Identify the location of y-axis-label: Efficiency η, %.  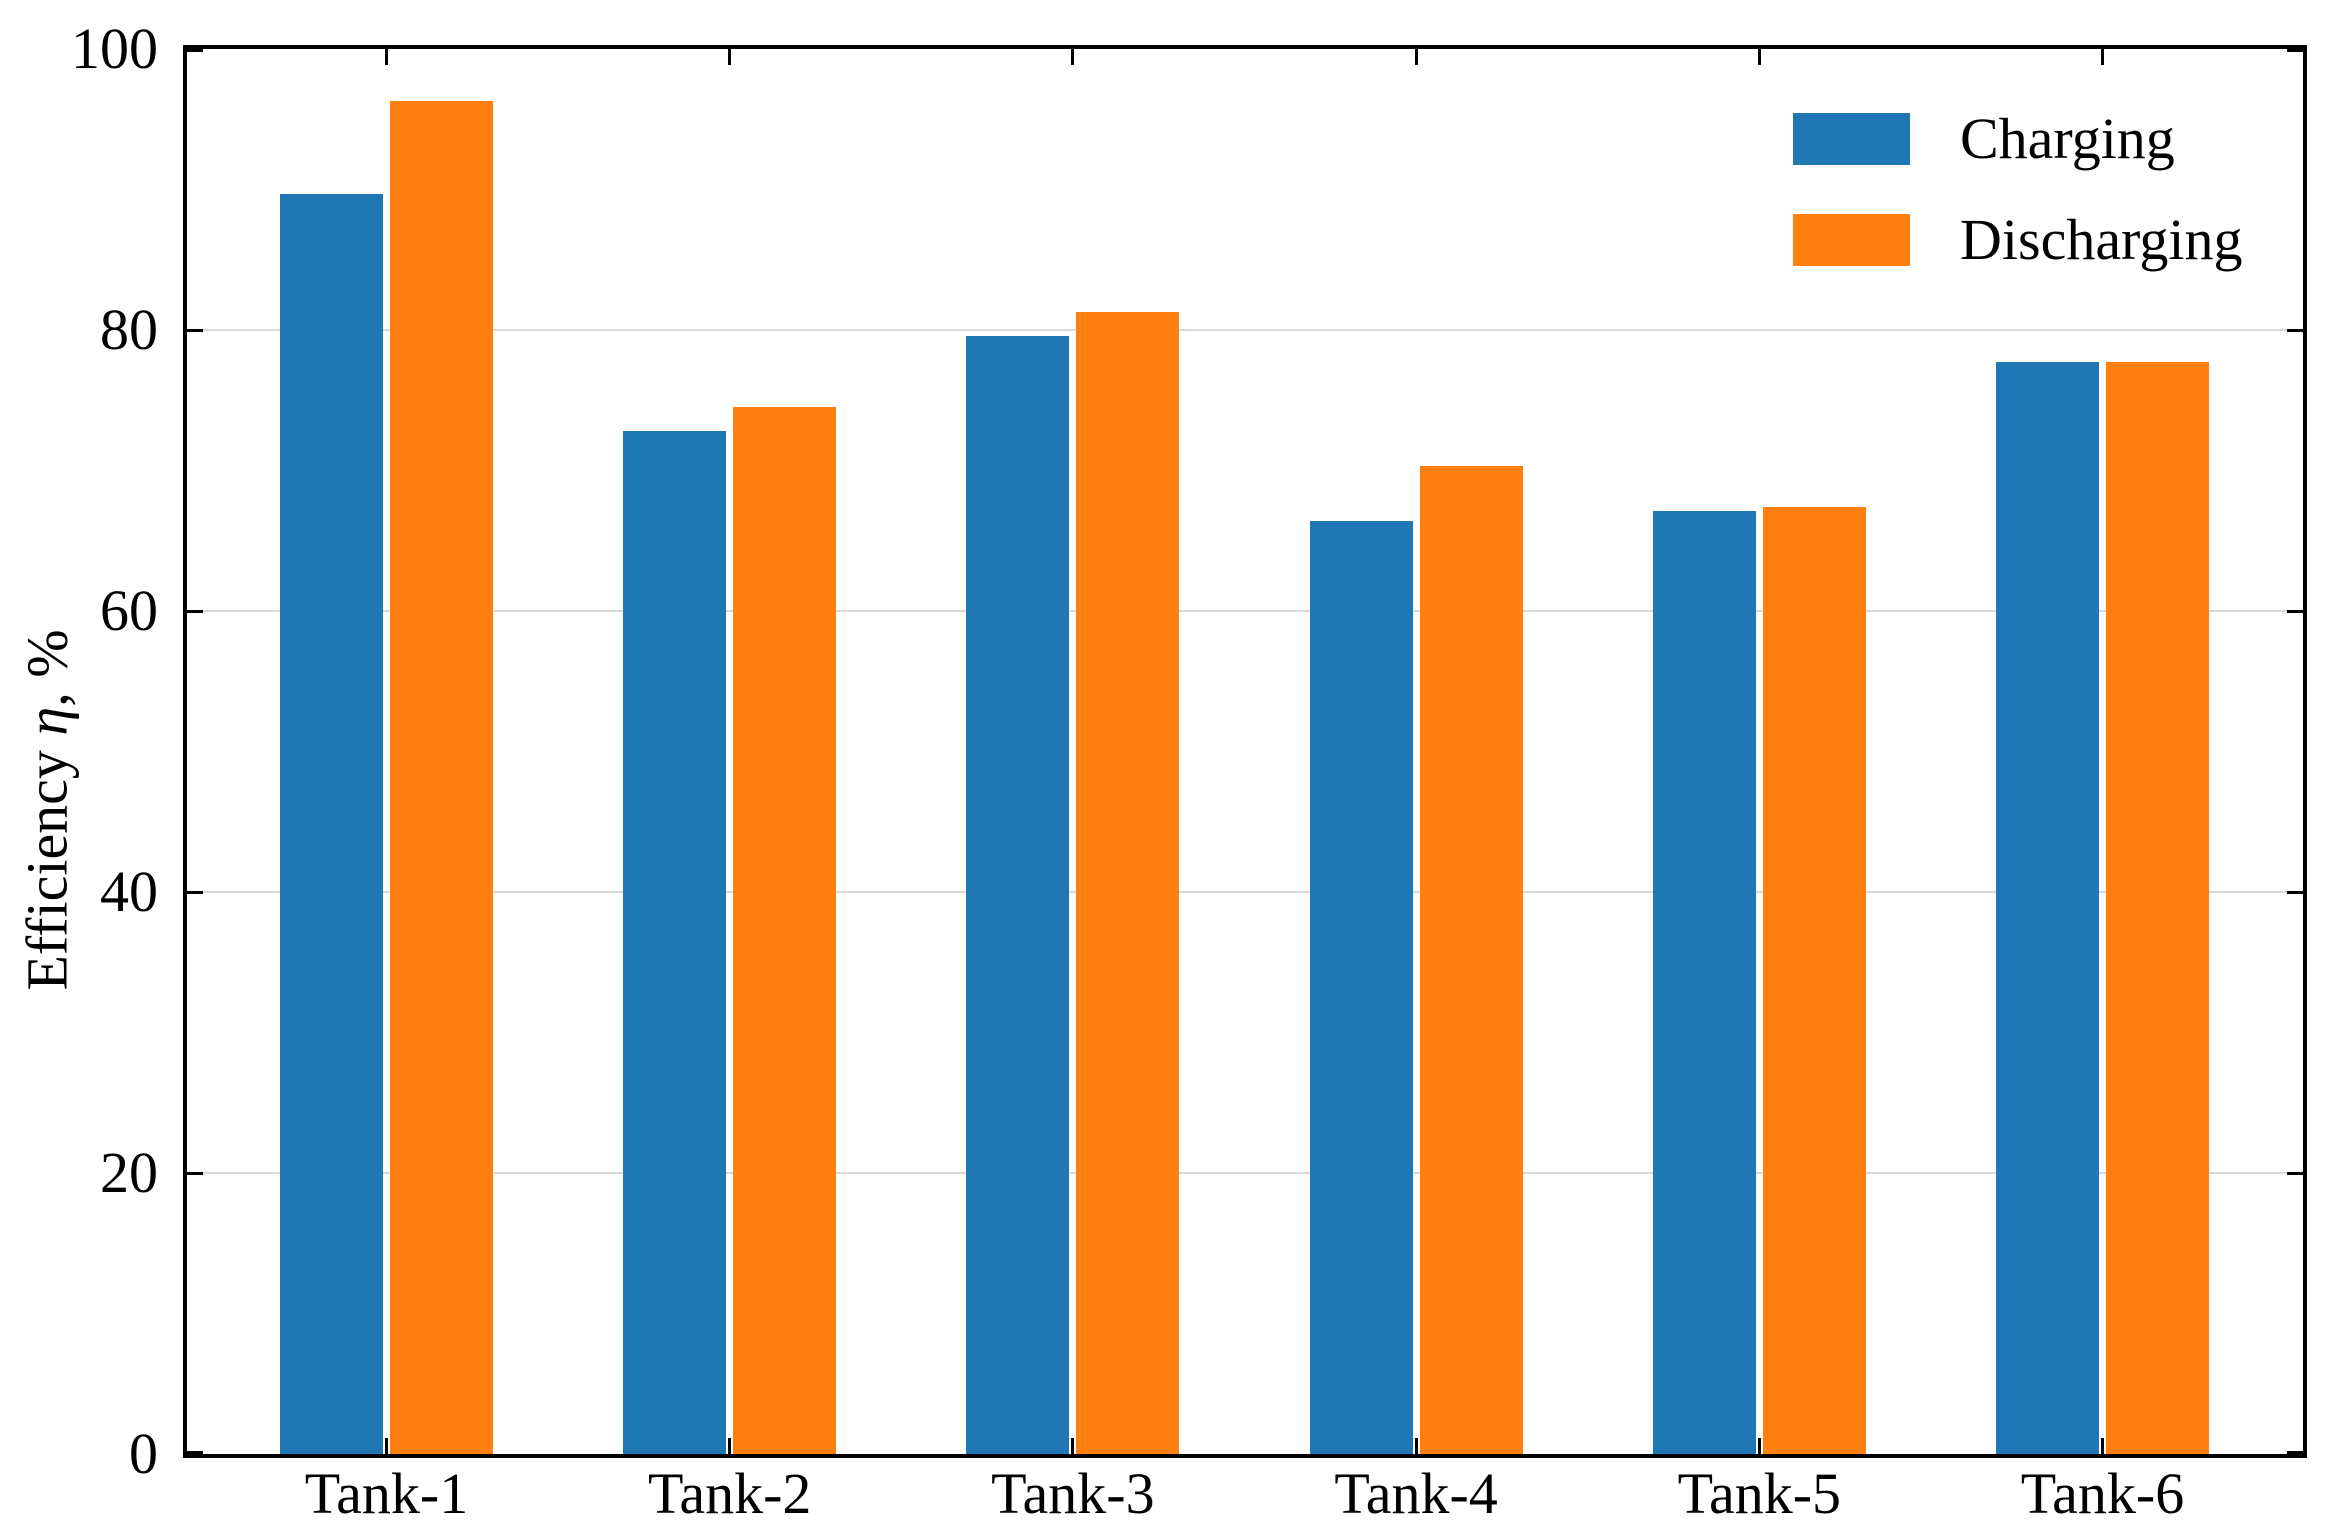
(47, 809).